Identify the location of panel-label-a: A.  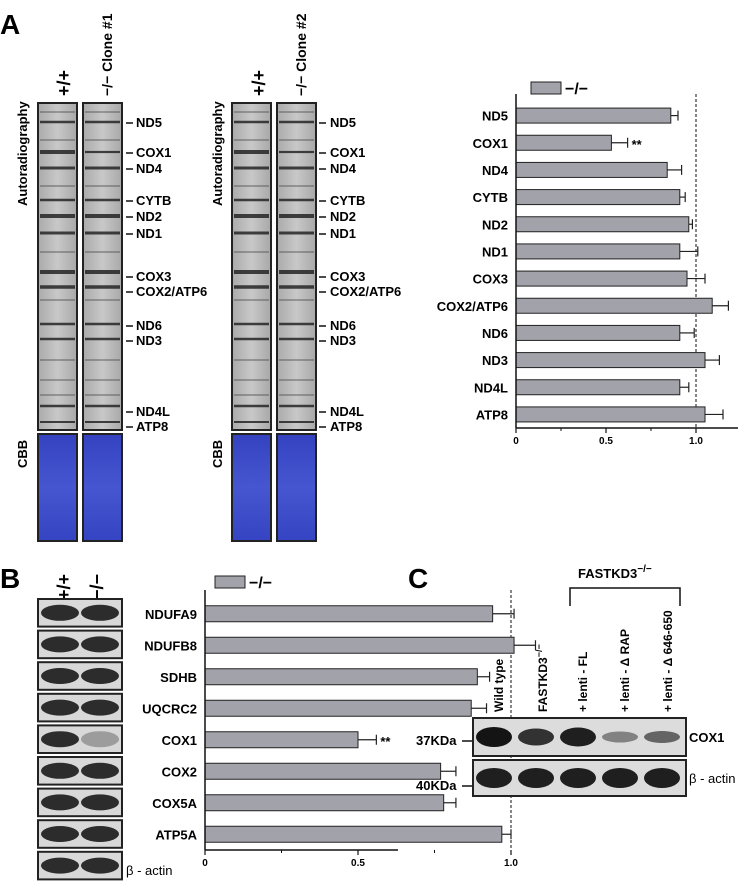
(10, 24).